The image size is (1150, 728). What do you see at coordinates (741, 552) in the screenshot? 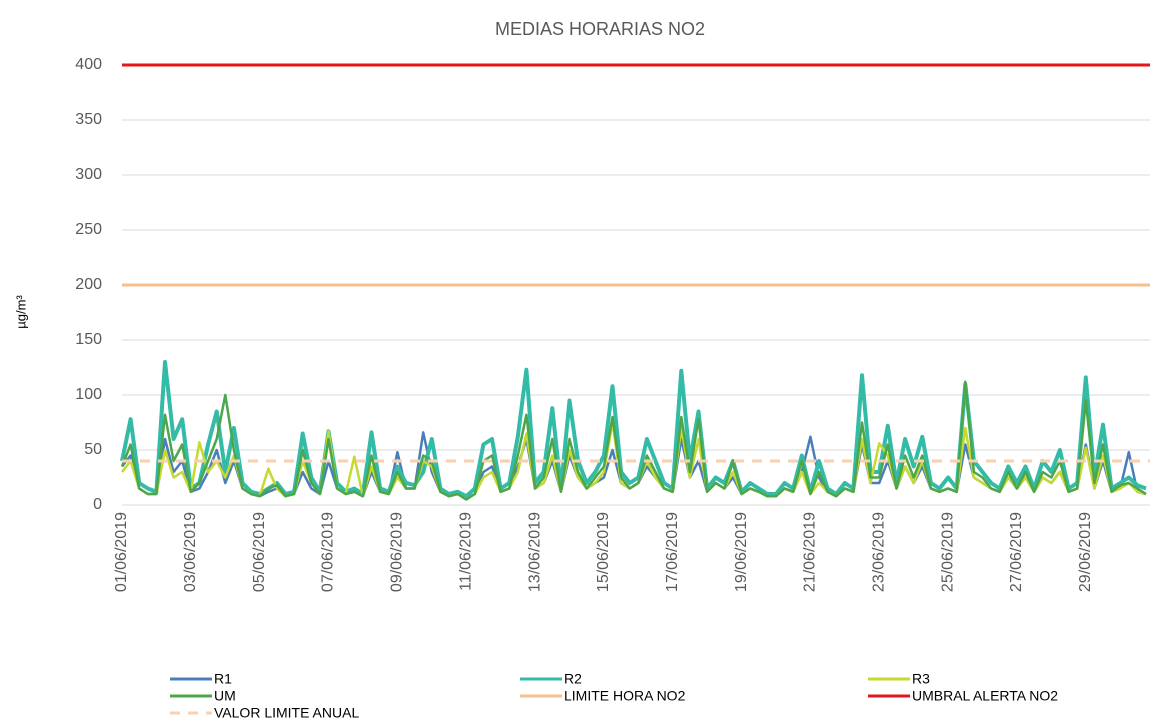
I see `x-tick-label: 19/06/2019` at bounding box center [741, 552].